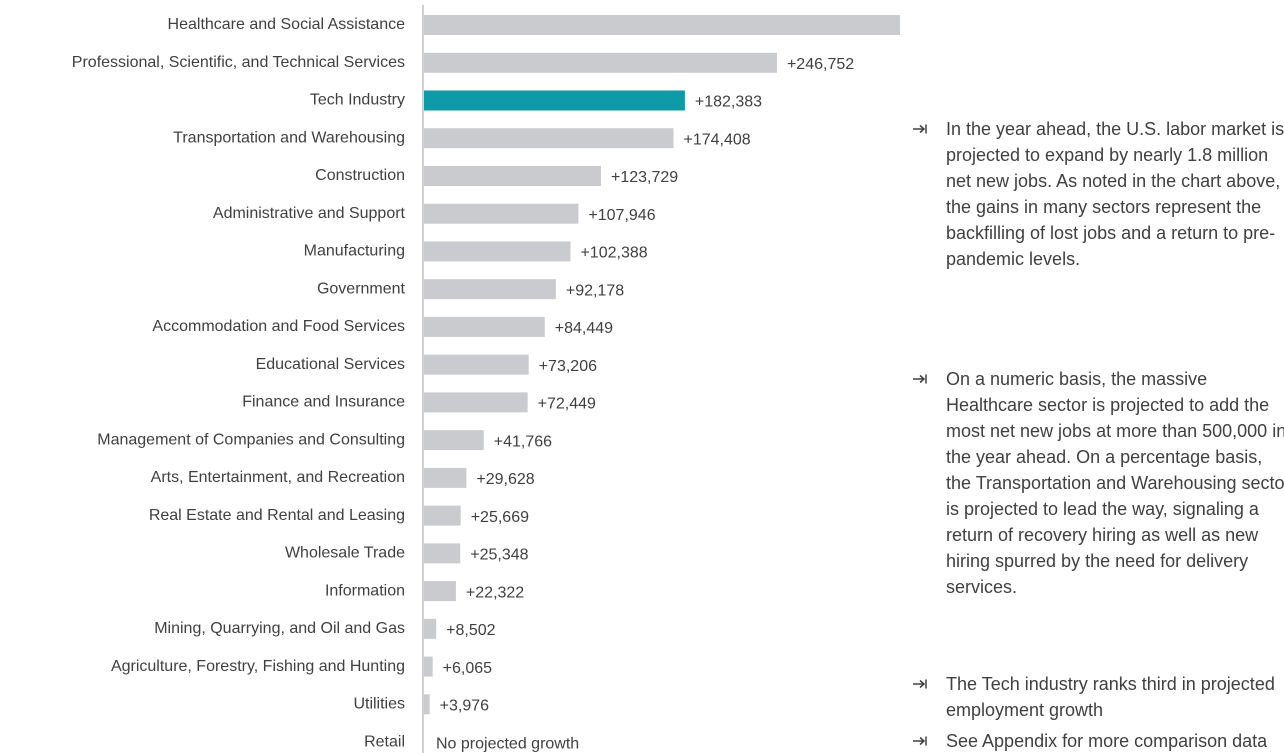 The image size is (1284, 753). What do you see at coordinates (507, 743) in the screenshot?
I see `value-label: No projected growth` at bounding box center [507, 743].